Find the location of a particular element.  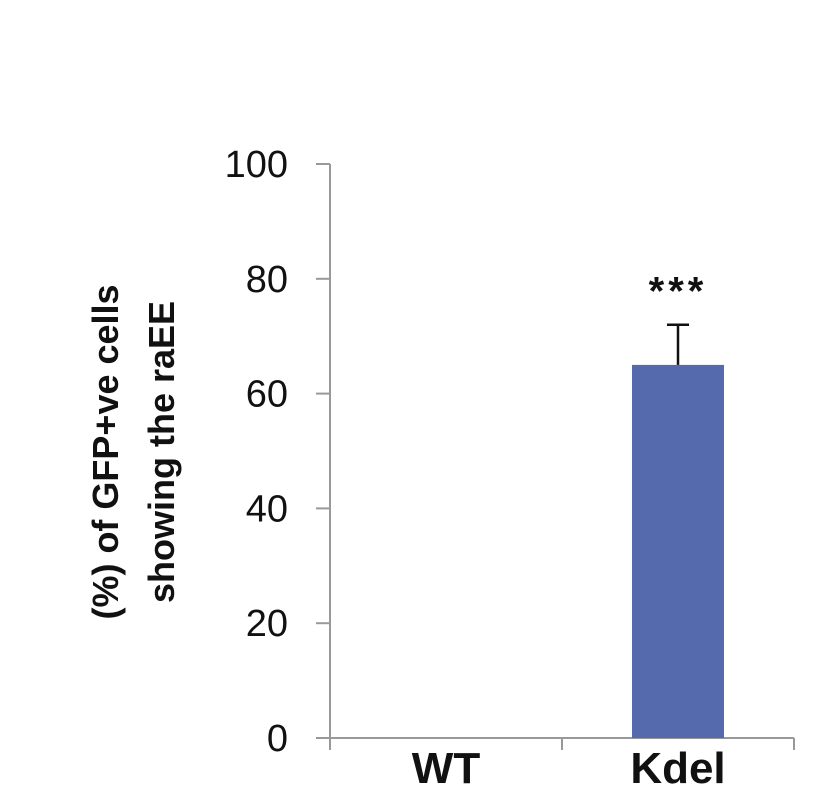

y-tick-label: 100 is located at coordinates (256, 165).